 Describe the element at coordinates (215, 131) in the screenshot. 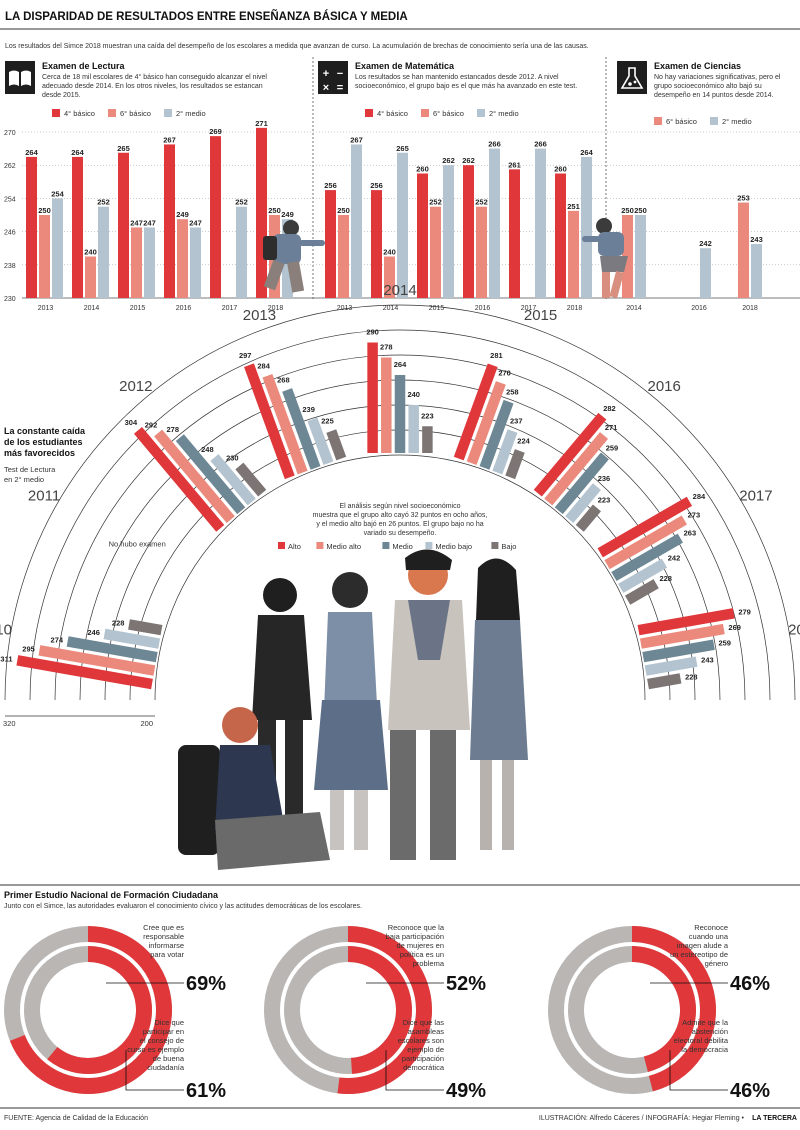

I see `data-label: 269` at that location.